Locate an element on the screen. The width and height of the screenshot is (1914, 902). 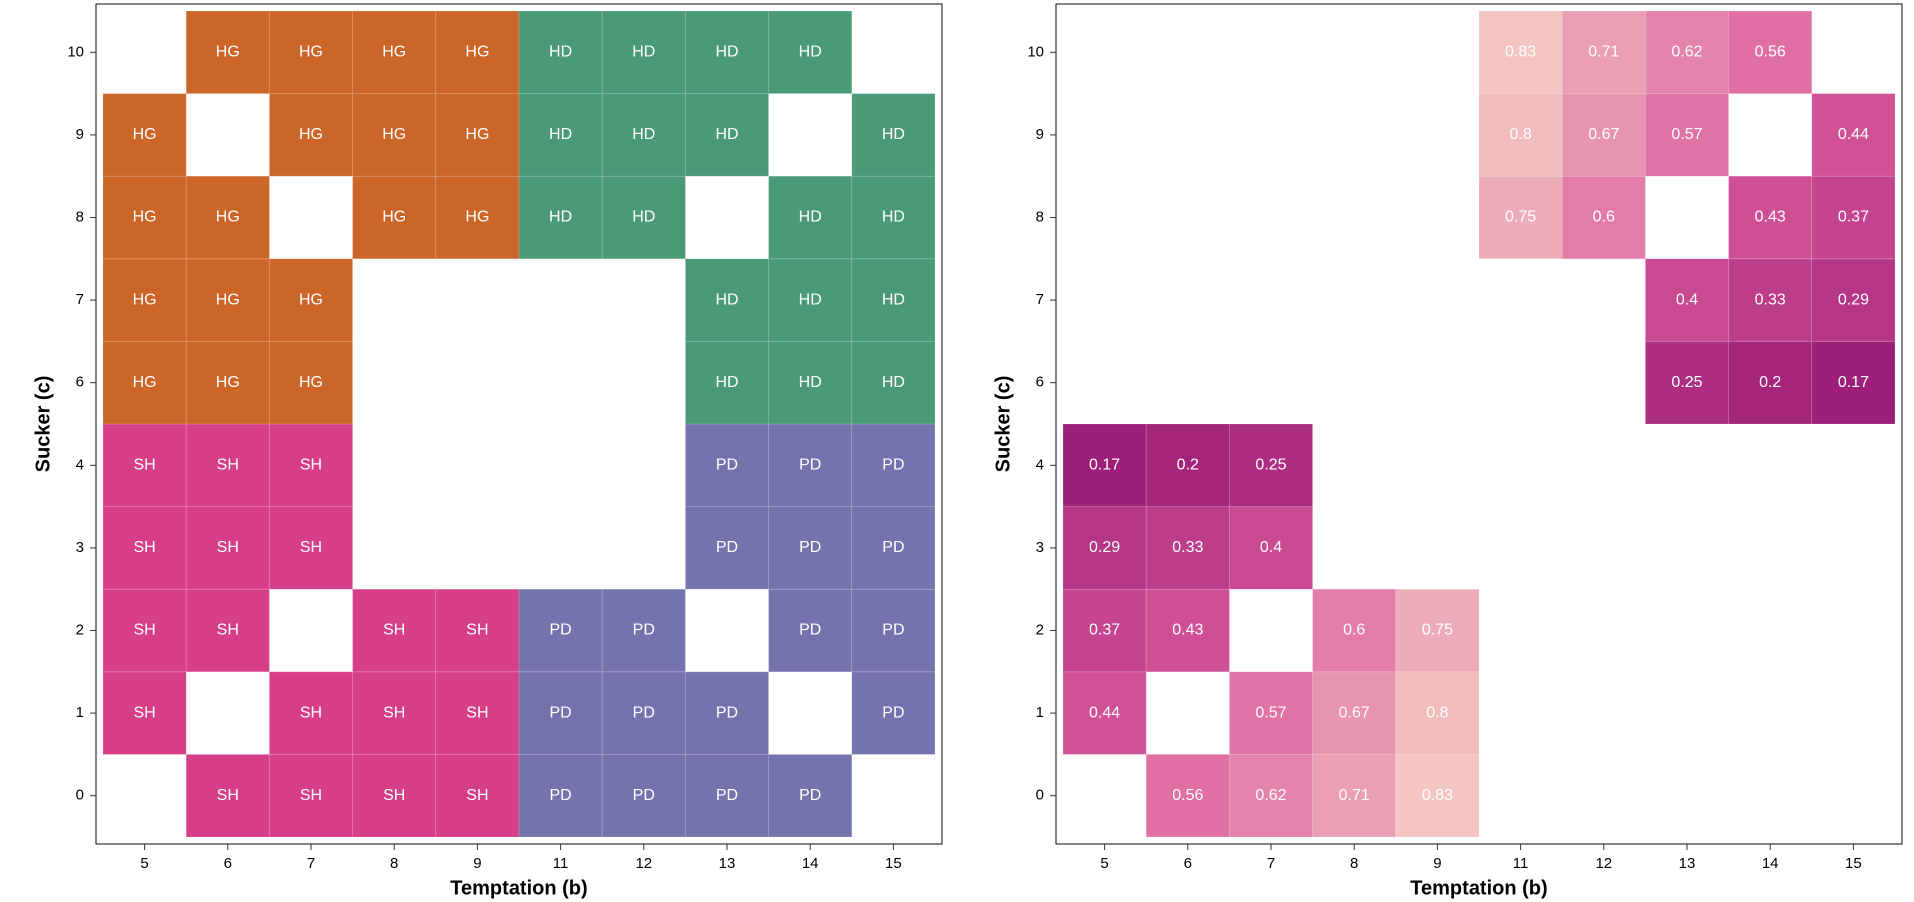
y-tick-label: 10 is located at coordinates (1035, 51).